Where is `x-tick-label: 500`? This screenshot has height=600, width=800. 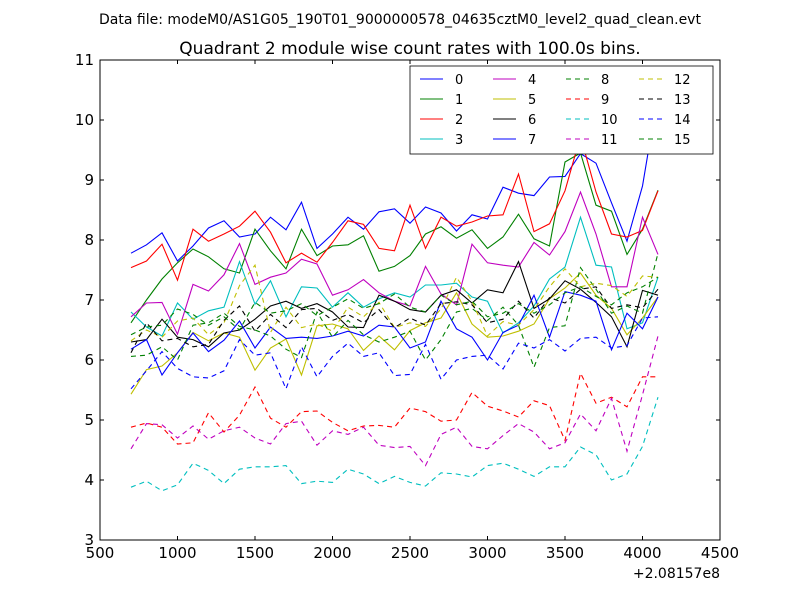
x-tick-label: 500 is located at coordinates (100, 553).